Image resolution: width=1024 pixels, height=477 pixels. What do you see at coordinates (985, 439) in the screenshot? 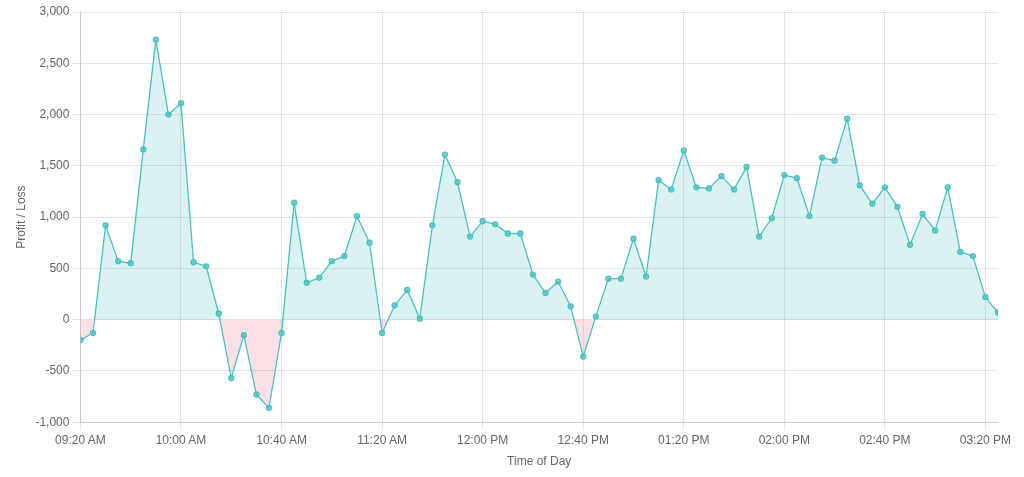
I see `x-tick-label: 03:20 PM` at bounding box center [985, 439].